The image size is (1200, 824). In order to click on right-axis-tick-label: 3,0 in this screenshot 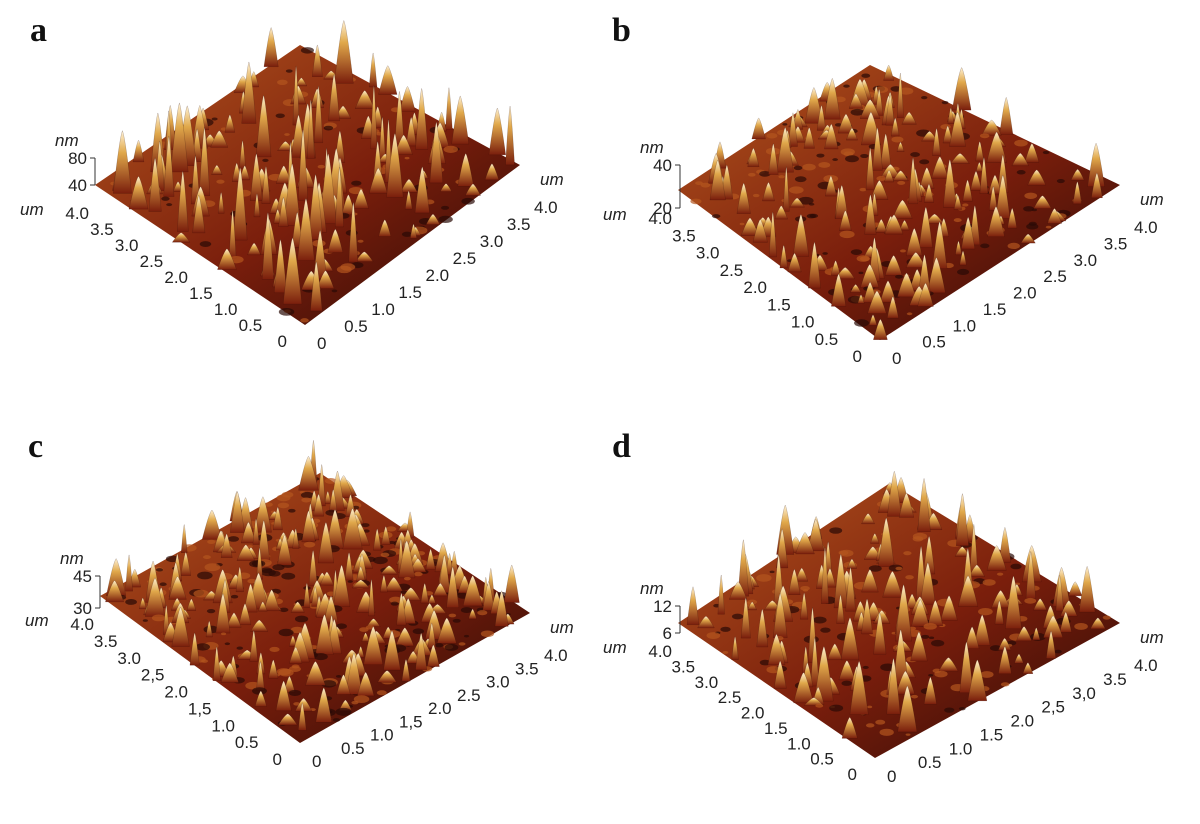, I will do `click(1084, 693)`.